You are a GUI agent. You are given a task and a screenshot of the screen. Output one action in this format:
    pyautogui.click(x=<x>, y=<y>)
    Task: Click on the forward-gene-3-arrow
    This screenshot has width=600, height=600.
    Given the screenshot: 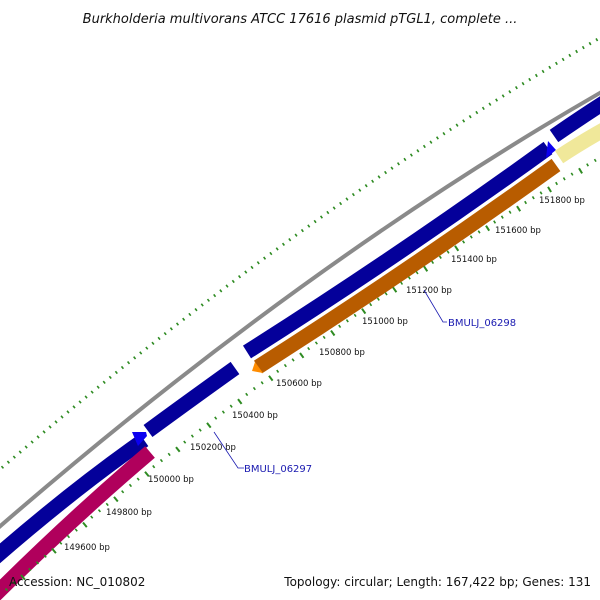 What is the action you would take?
    pyautogui.click(x=551, y=149)
    